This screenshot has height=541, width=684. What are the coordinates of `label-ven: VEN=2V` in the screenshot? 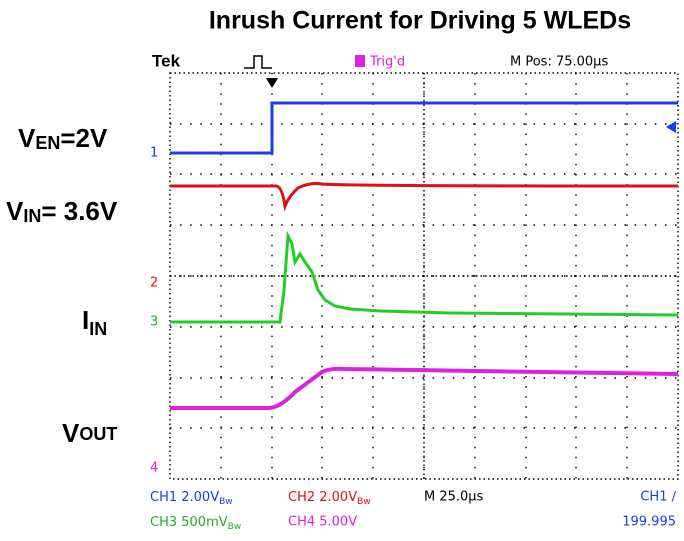 It's located at (63, 138).